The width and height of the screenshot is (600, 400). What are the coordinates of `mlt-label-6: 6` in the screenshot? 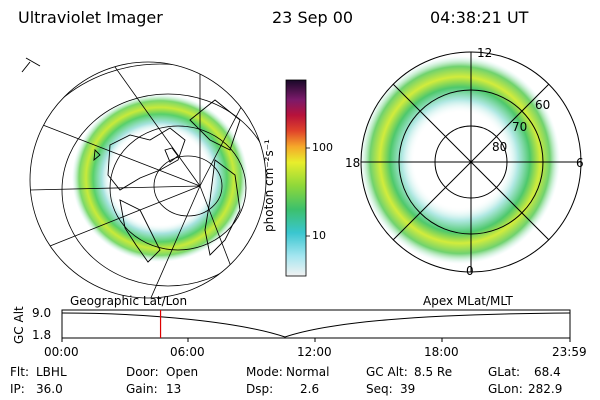 It's located at (580, 163).